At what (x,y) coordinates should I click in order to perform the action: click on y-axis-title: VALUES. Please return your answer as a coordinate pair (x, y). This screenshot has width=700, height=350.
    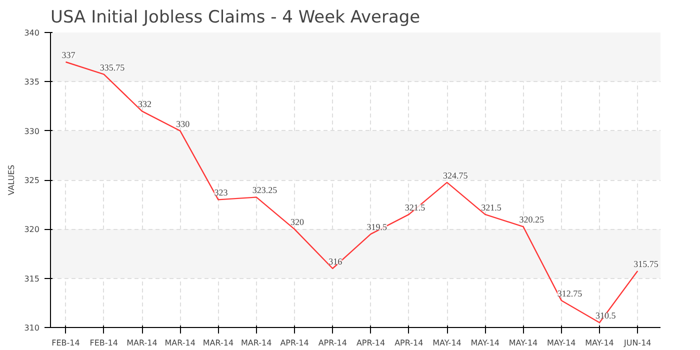
    Looking at the image, I should click on (11, 180).